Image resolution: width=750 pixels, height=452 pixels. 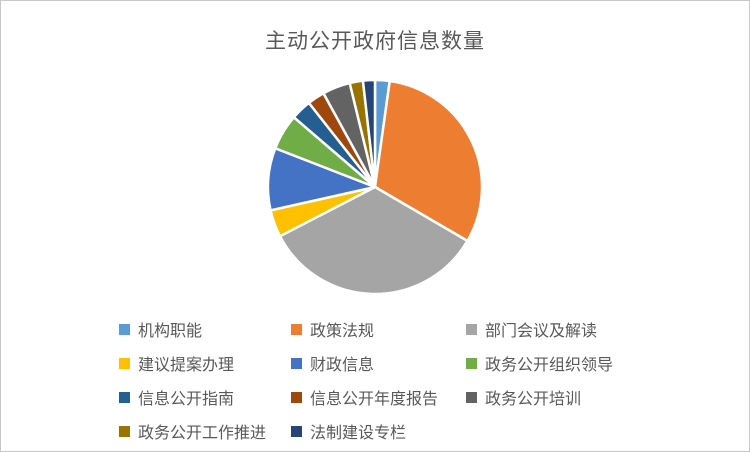 I want to click on legend-item: 财政信息, so click(x=378, y=363).